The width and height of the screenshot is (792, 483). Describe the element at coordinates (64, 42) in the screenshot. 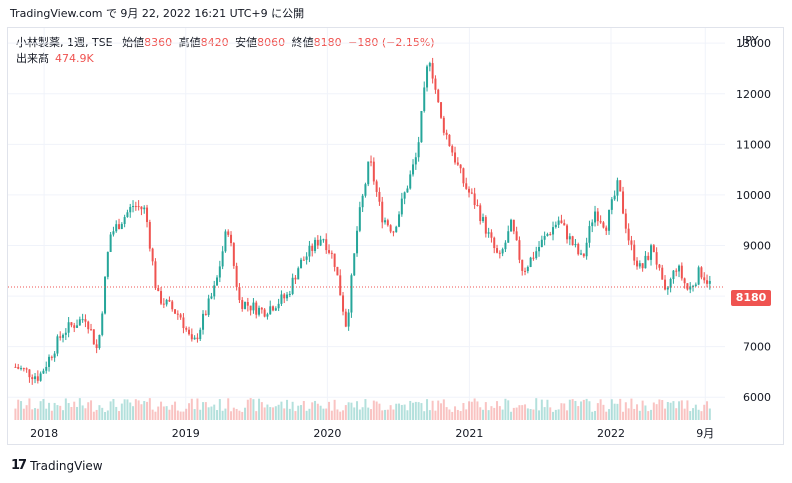

I see `symbol-label: 小林製薬, 1週, TSE` at that location.